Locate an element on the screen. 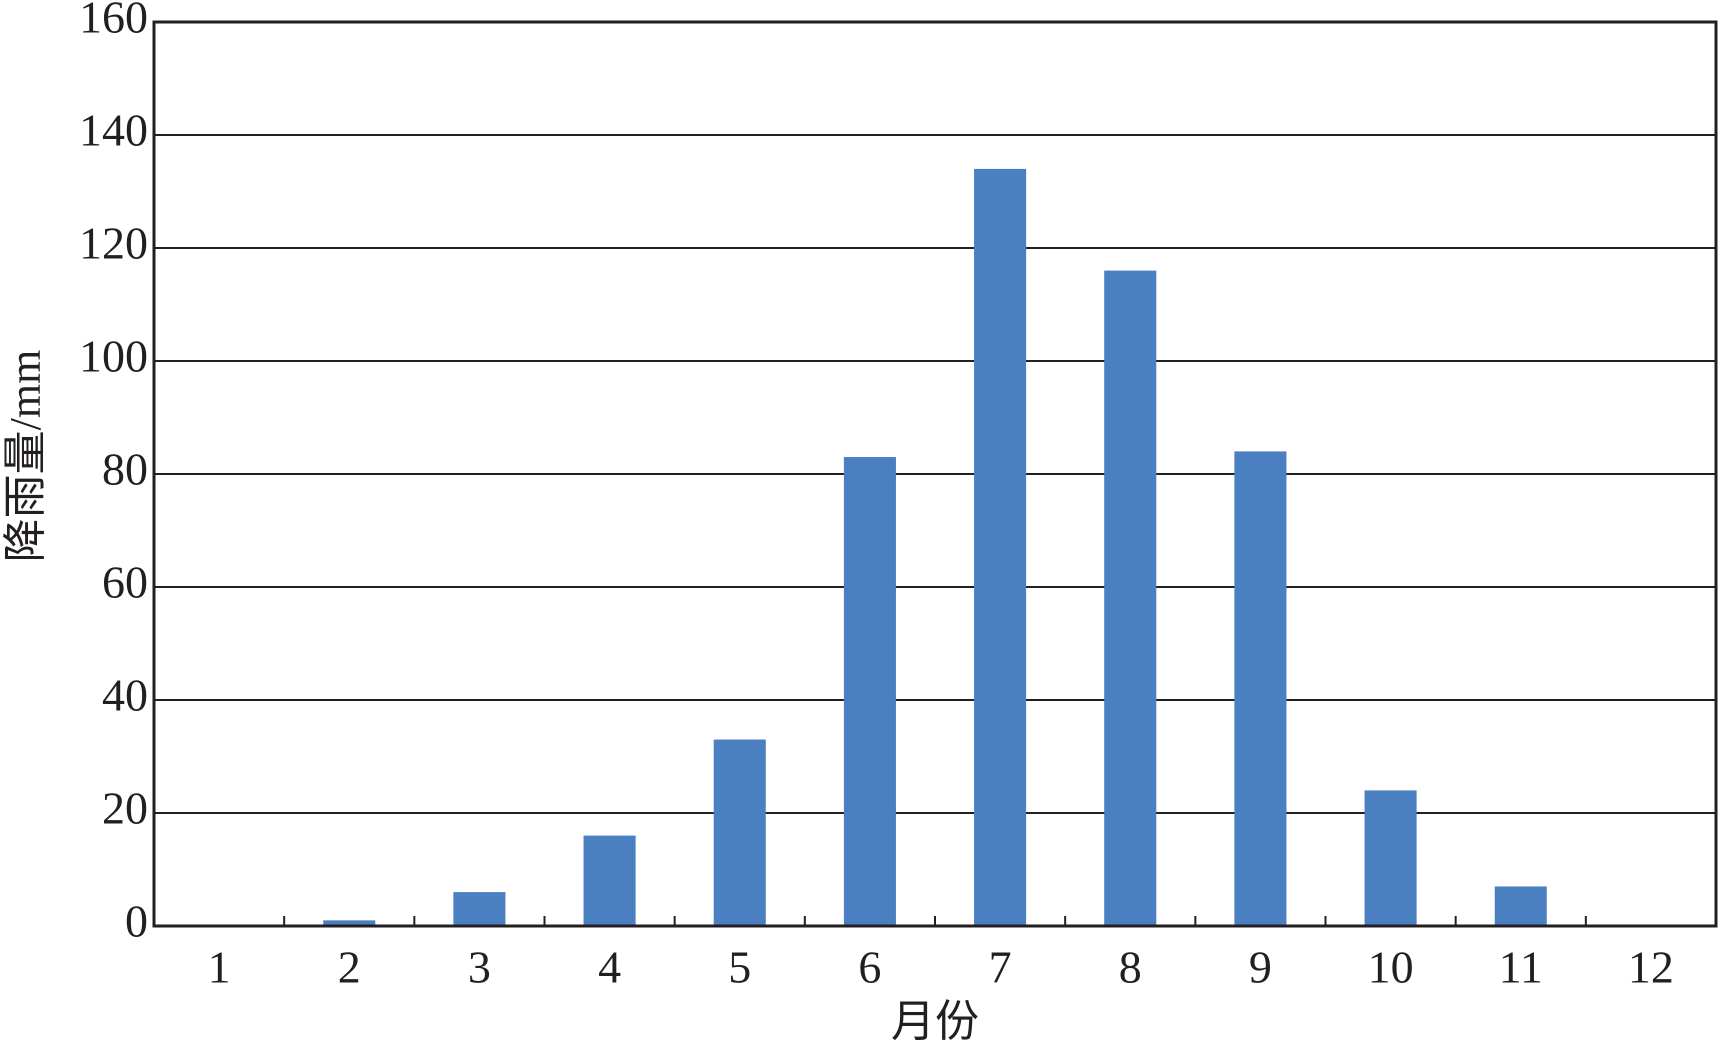  x-tick-label: 9 is located at coordinates (1260, 967).